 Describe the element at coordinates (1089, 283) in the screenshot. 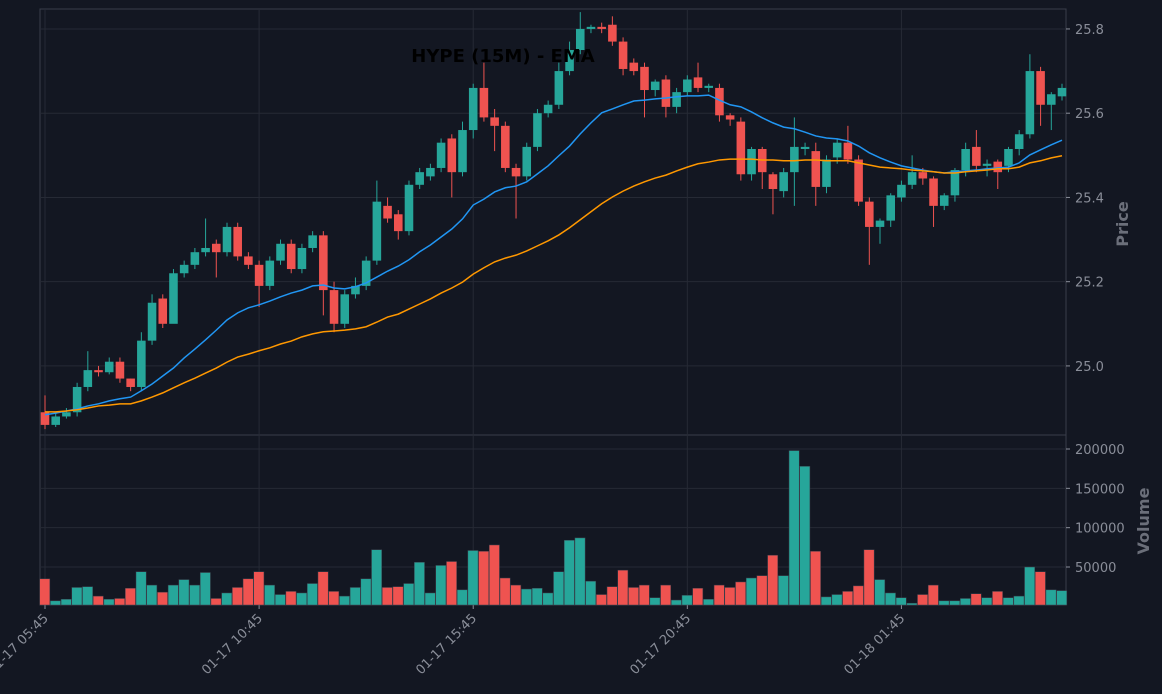

I see `y-tick-label: 25.2` at that location.